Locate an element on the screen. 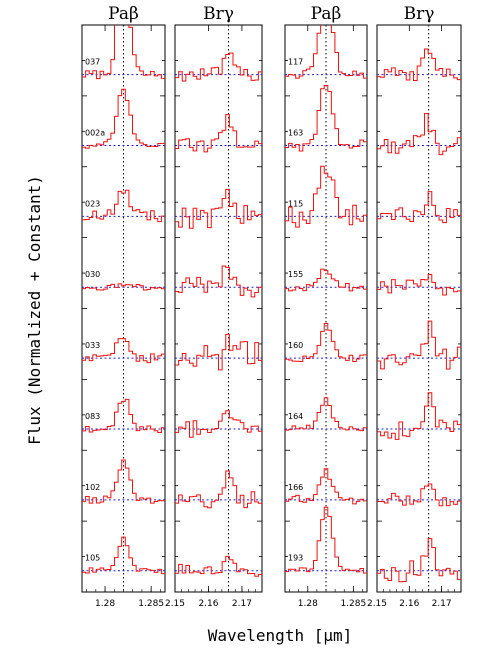 Image resolution: width=491 pixels, height=667 pixels. object-label: 030 is located at coordinates (92, 274).